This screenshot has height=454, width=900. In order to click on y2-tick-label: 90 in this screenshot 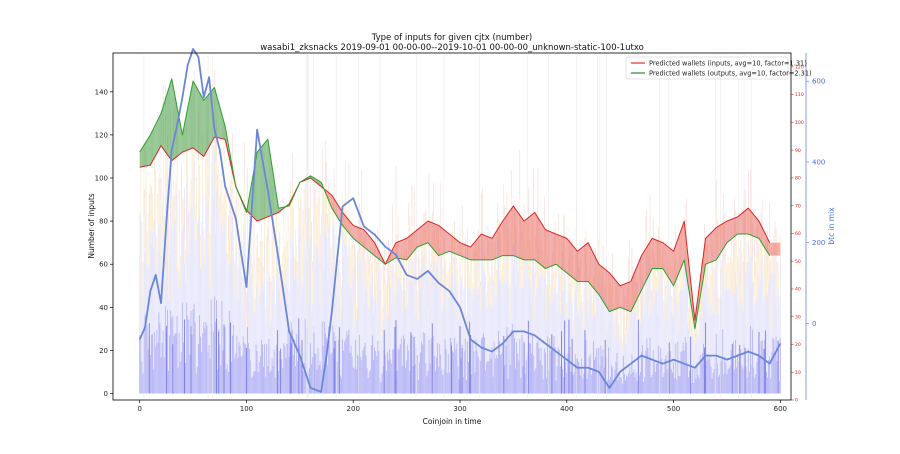, I will do `click(798, 151)`.